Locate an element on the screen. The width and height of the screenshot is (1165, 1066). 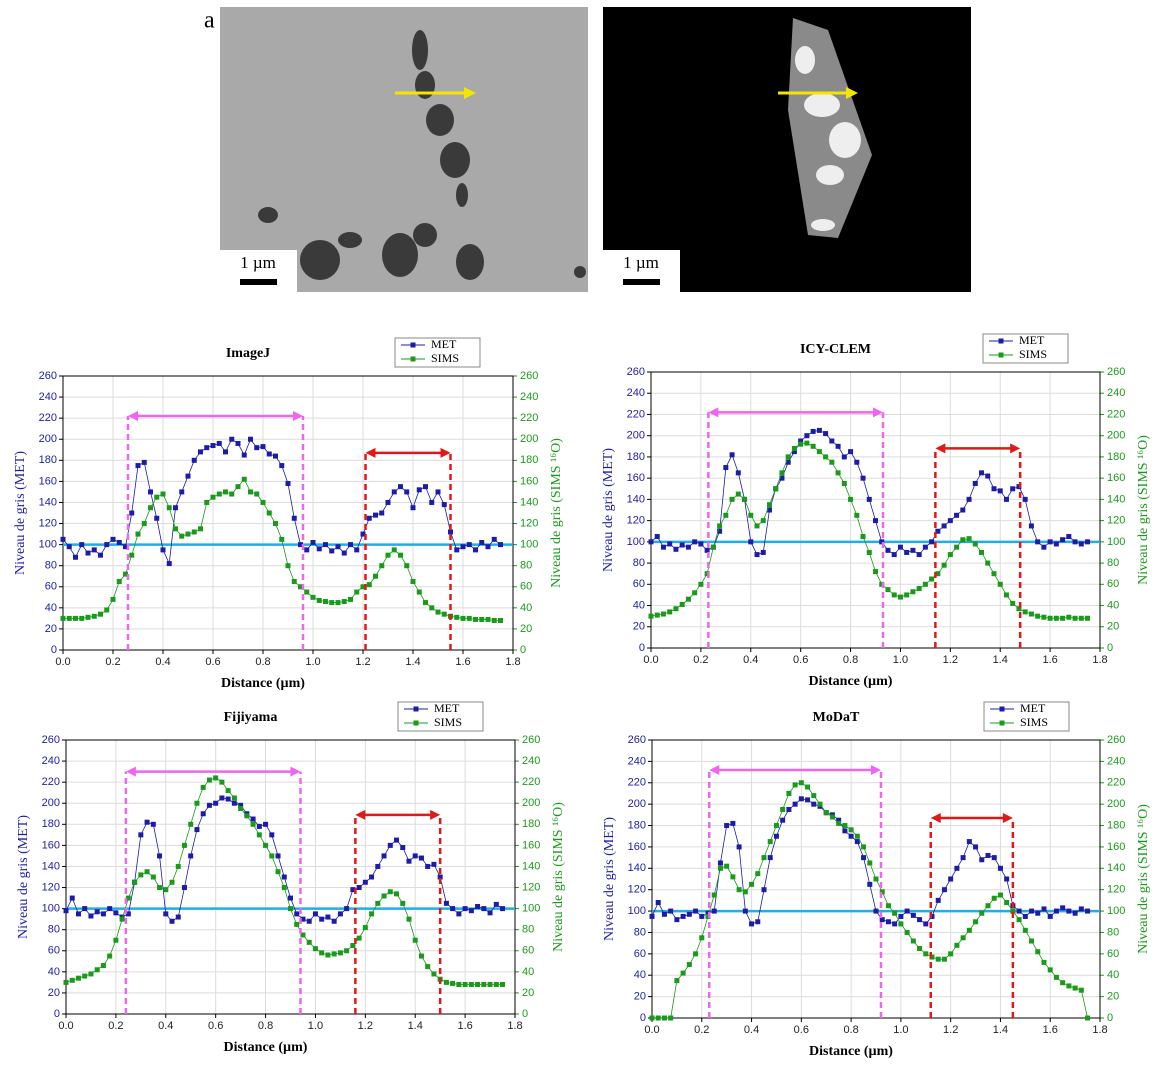
plot-frame is located at coordinates (290, 877).